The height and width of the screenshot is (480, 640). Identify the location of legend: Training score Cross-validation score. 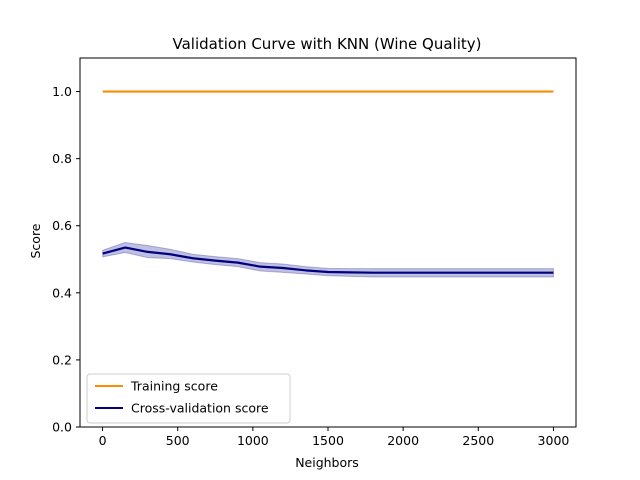
(188, 398).